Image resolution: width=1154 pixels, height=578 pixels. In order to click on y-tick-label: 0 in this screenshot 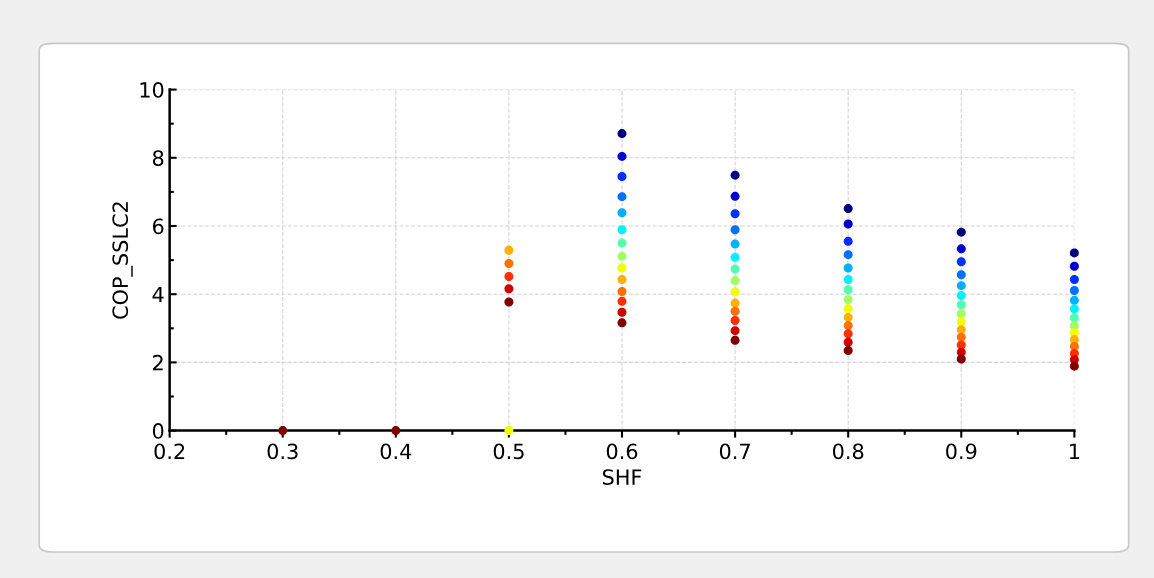, I will do `click(158, 431)`.